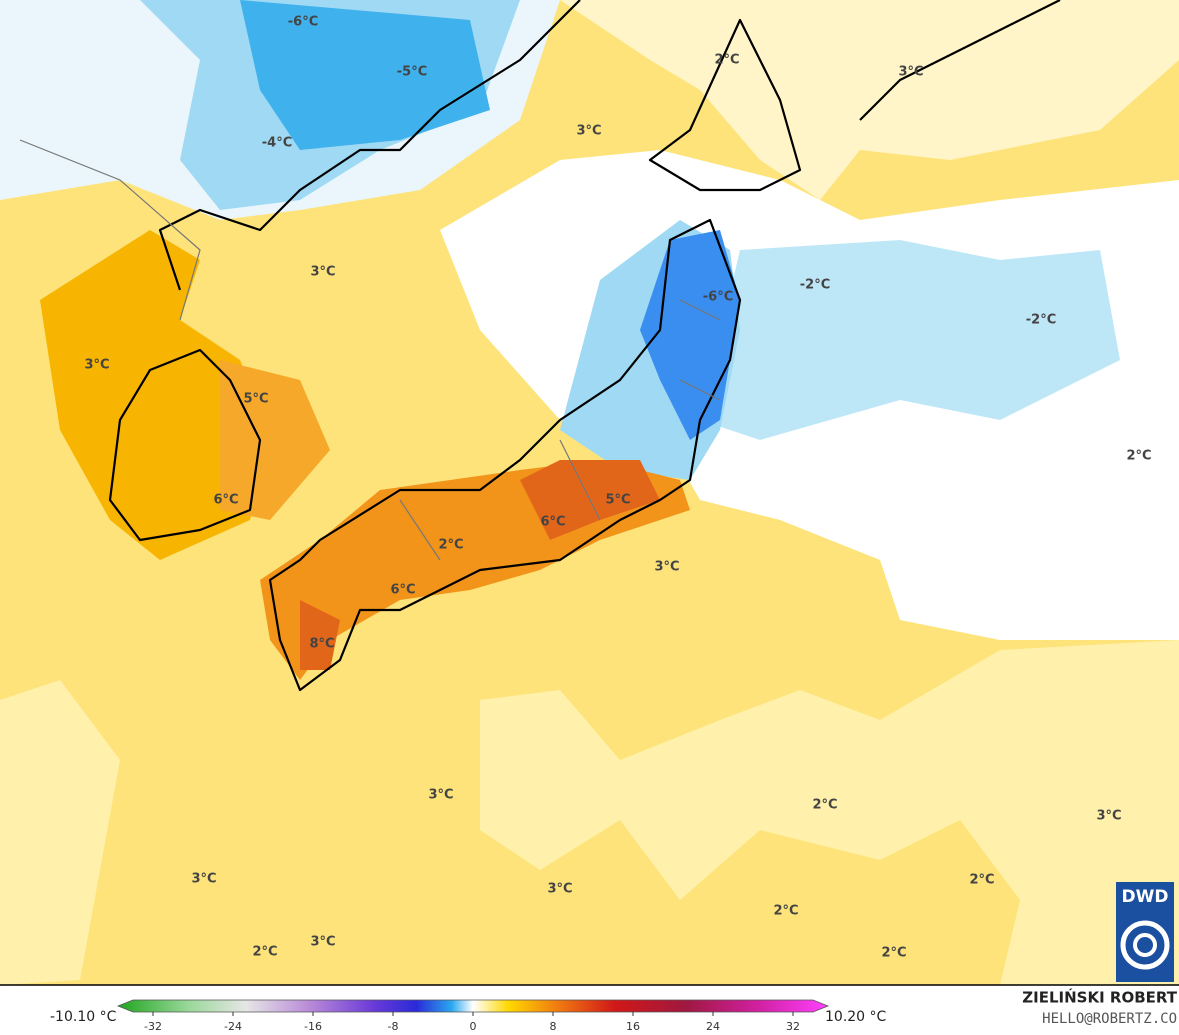  Describe the element at coordinates (1099, 997) in the screenshot. I see `author: ZIELIŃSKI ROBERT` at that location.